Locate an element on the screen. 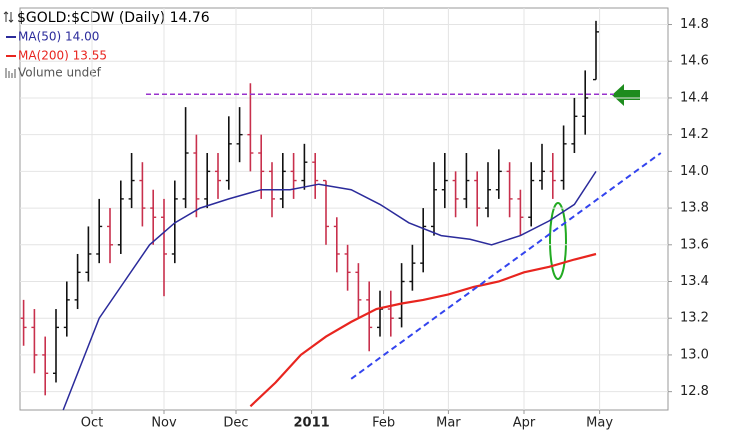 Image resolution: width=732 pixels, height=447 pixels. x-tick-label: May is located at coordinates (599, 423).